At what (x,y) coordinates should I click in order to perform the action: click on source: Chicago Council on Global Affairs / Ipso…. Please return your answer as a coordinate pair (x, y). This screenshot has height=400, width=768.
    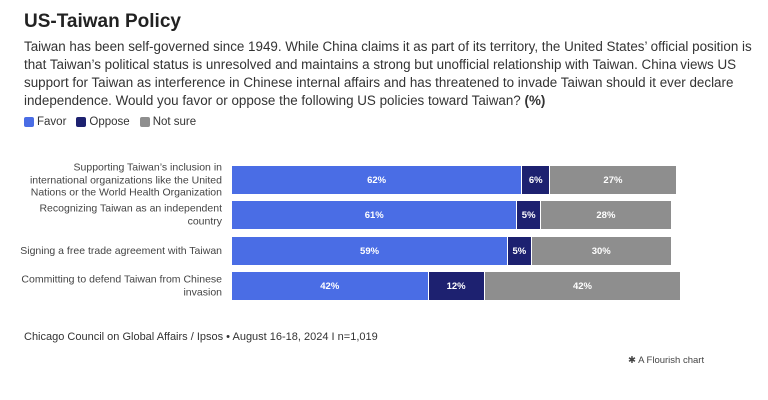
    Looking at the image, I should click on (201, 337).